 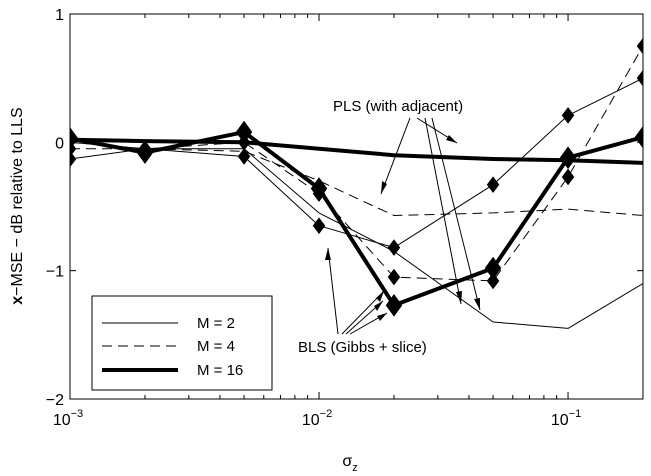 I want to click on annotation-pls-text: PLS (with adjacent), so click(x=398, y=106).